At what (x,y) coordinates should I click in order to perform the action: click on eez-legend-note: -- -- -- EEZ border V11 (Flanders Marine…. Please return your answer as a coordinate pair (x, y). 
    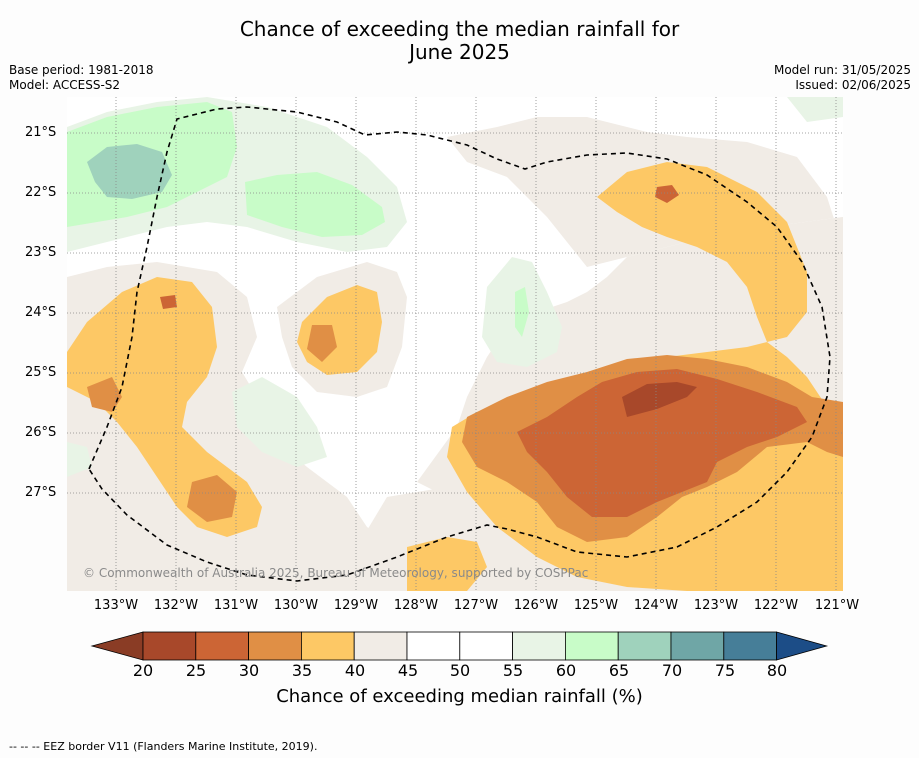
    Looking at the image, I should click on (163, 746).